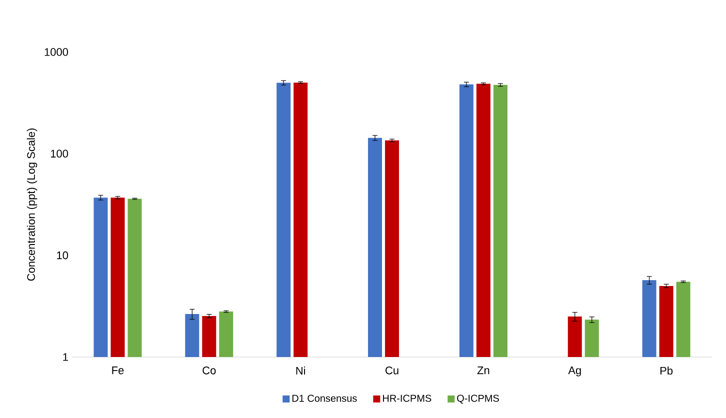 The height and width of the screenshot is (418, 726). I want to click on x-tick-label: Fe, so click(118, 370).